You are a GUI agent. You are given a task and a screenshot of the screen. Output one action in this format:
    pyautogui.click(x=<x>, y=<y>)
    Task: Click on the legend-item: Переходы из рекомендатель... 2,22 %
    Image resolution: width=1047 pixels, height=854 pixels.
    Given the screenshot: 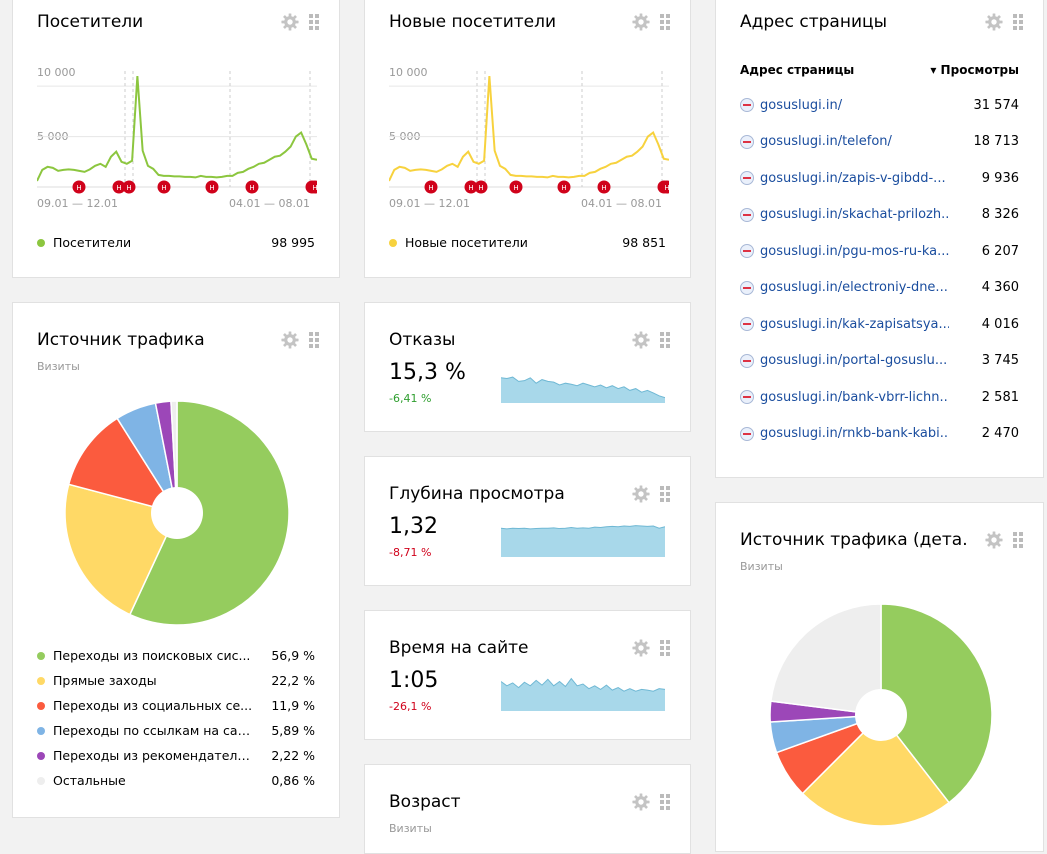 What is the action you would take?
    pyautogui.click(x=176, y=755)
    